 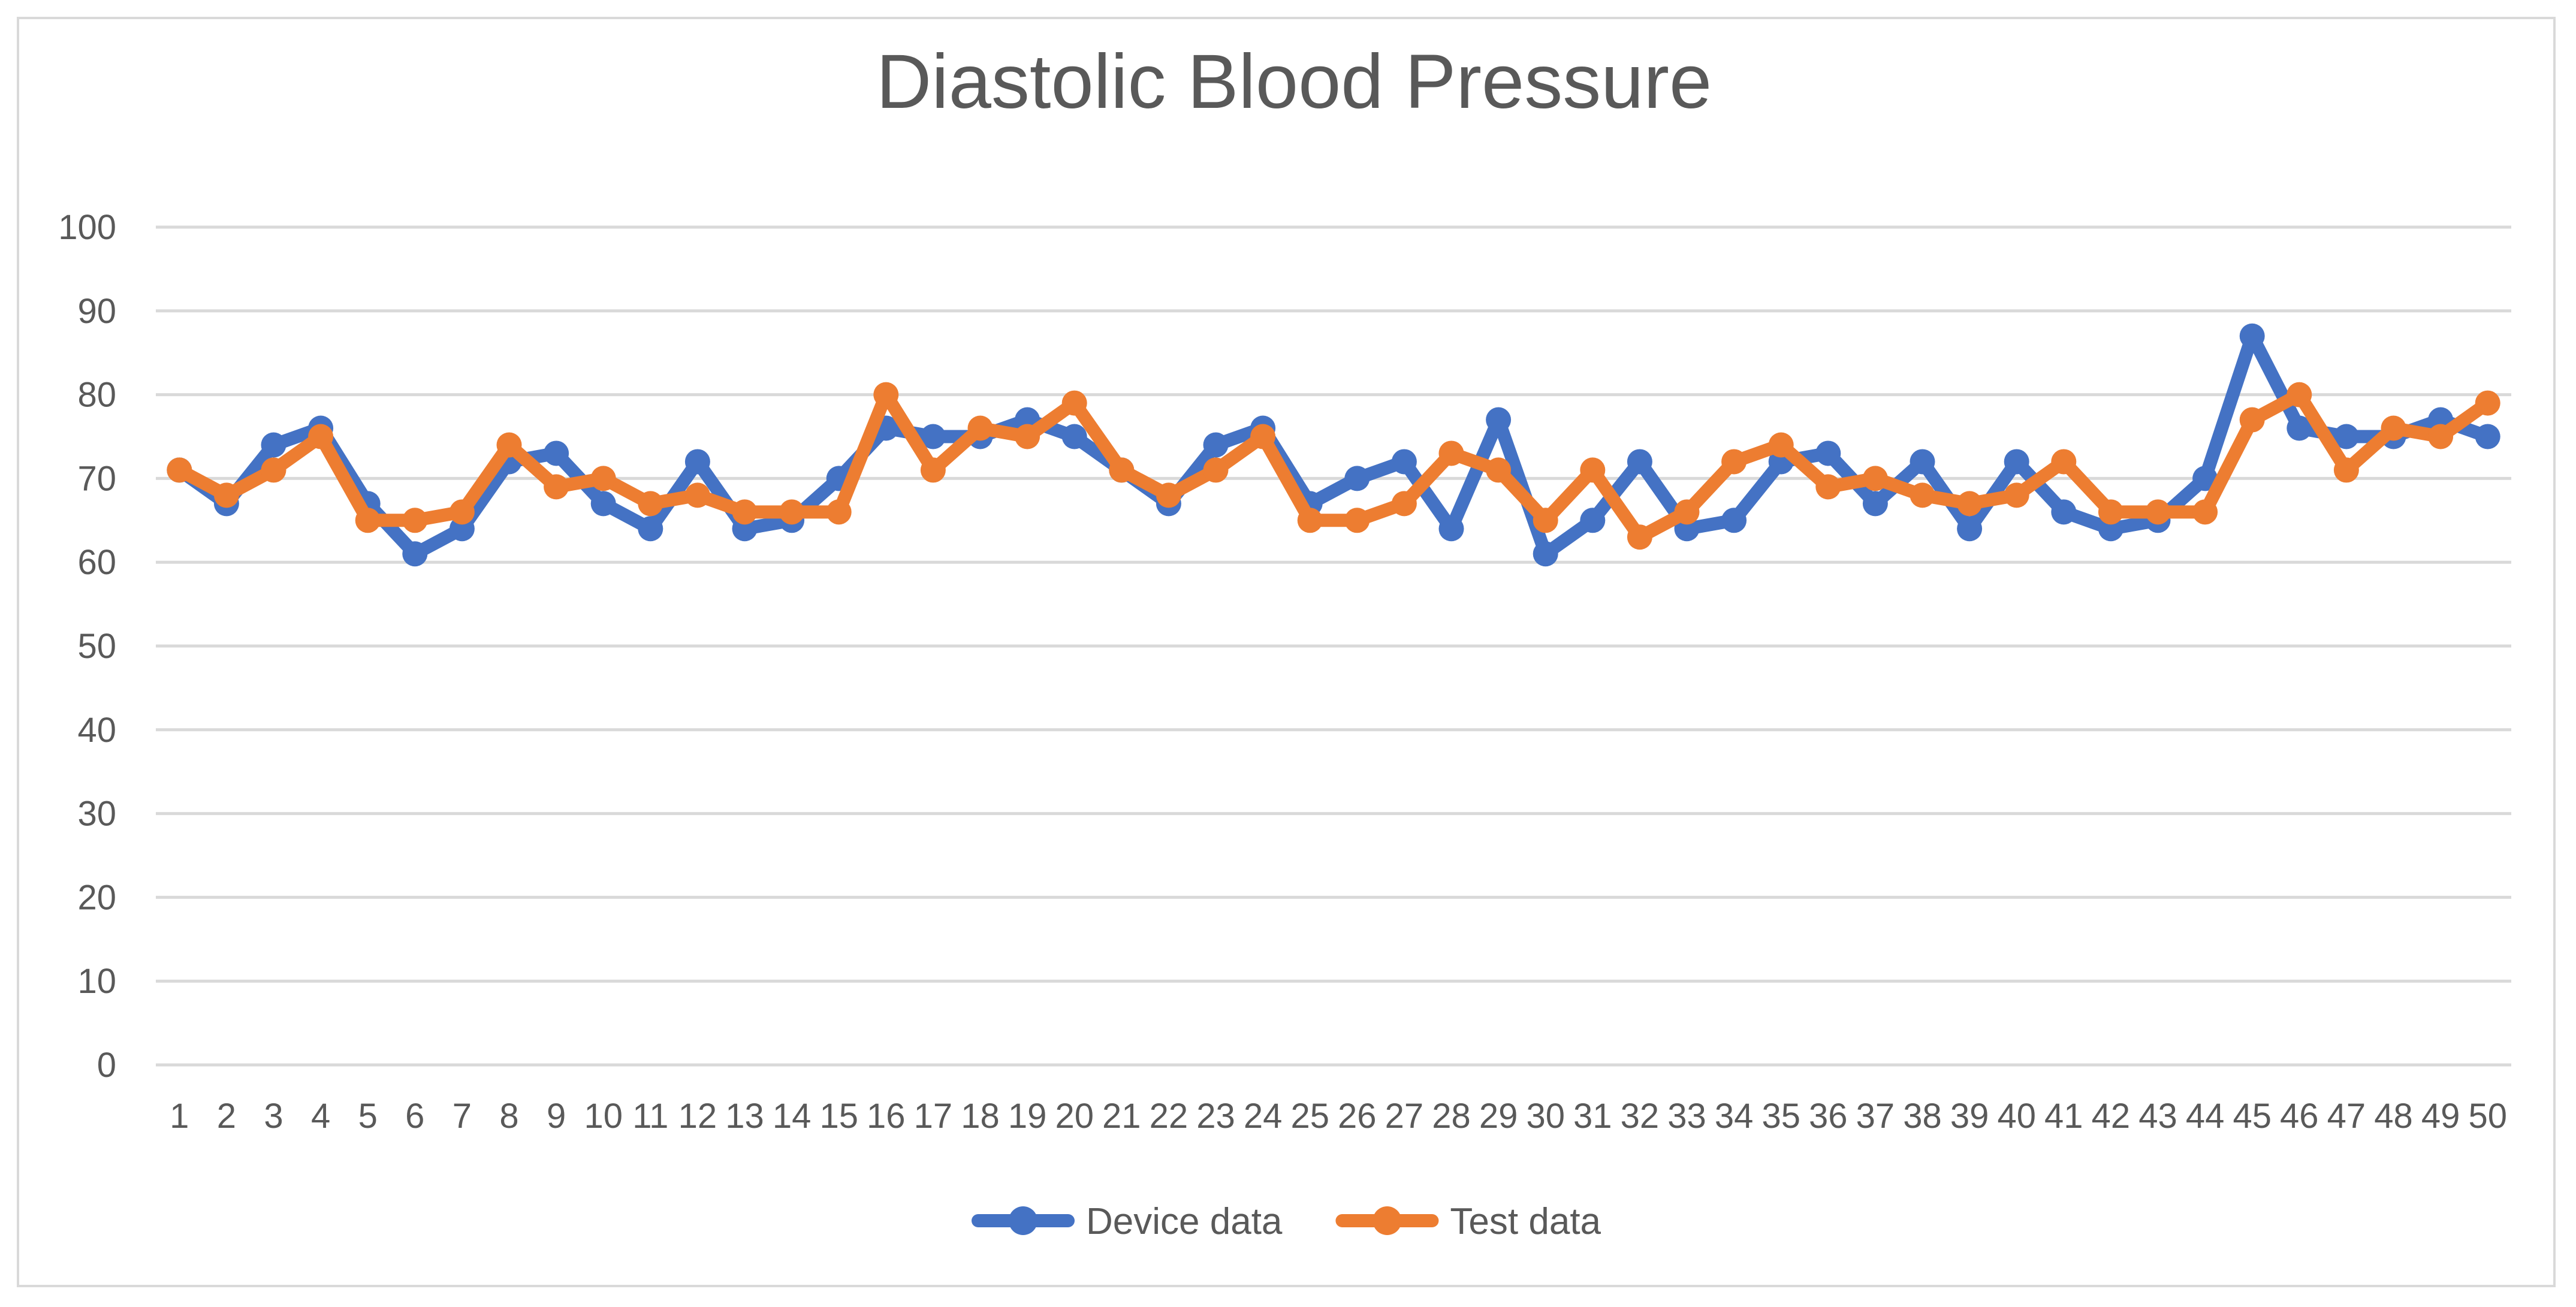 I want to click on x-tick-label: 38, so click(x=1922, y=1116).